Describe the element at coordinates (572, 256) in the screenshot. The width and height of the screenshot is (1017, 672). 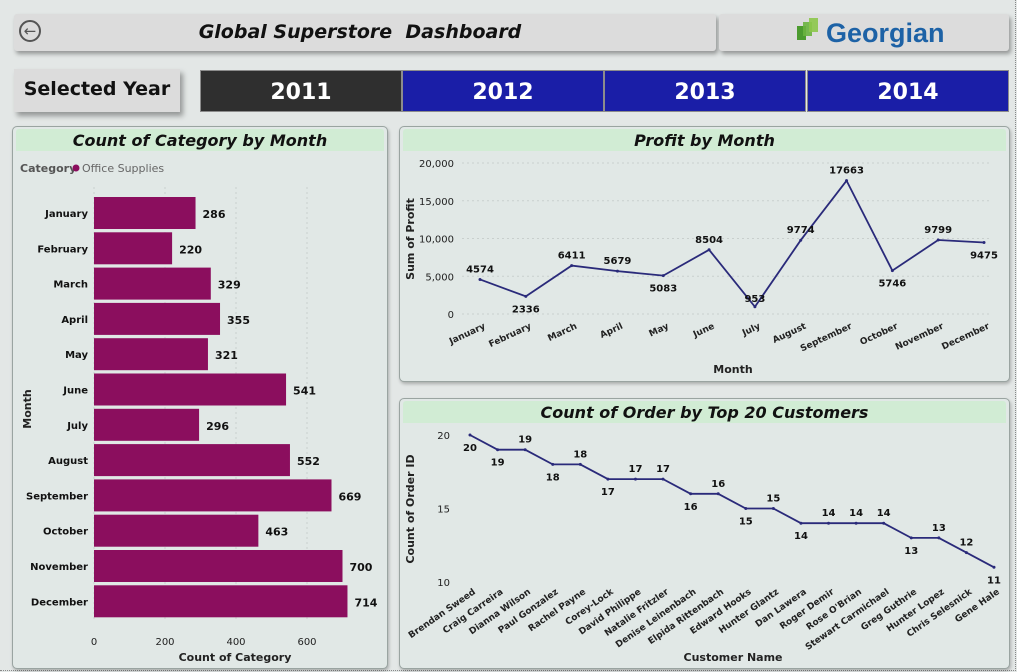
I see `data-label: 6411` at that location.